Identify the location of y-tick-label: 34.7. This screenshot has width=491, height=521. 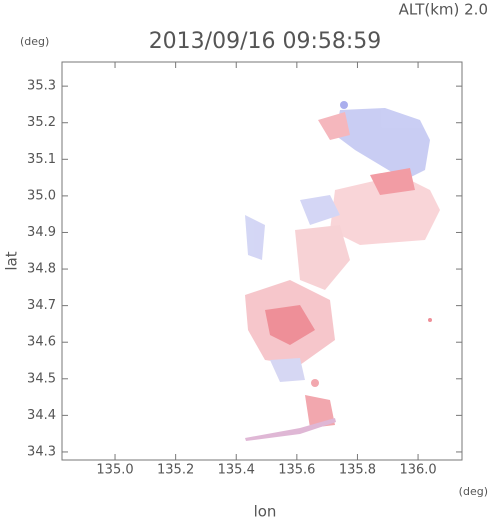
(41, 305).